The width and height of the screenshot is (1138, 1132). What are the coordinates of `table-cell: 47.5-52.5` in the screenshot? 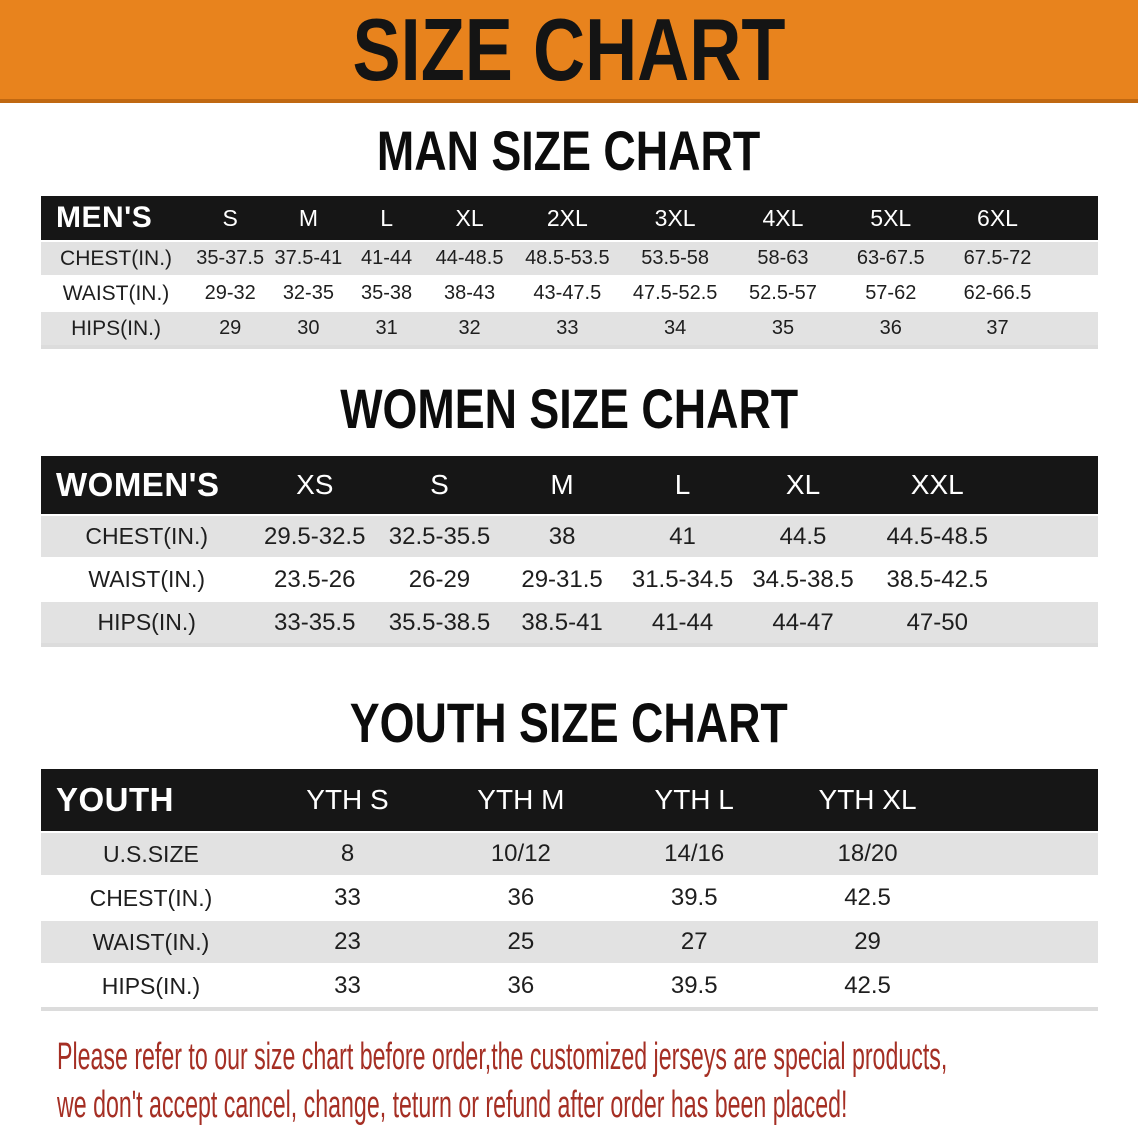 It's located at (675, 293).